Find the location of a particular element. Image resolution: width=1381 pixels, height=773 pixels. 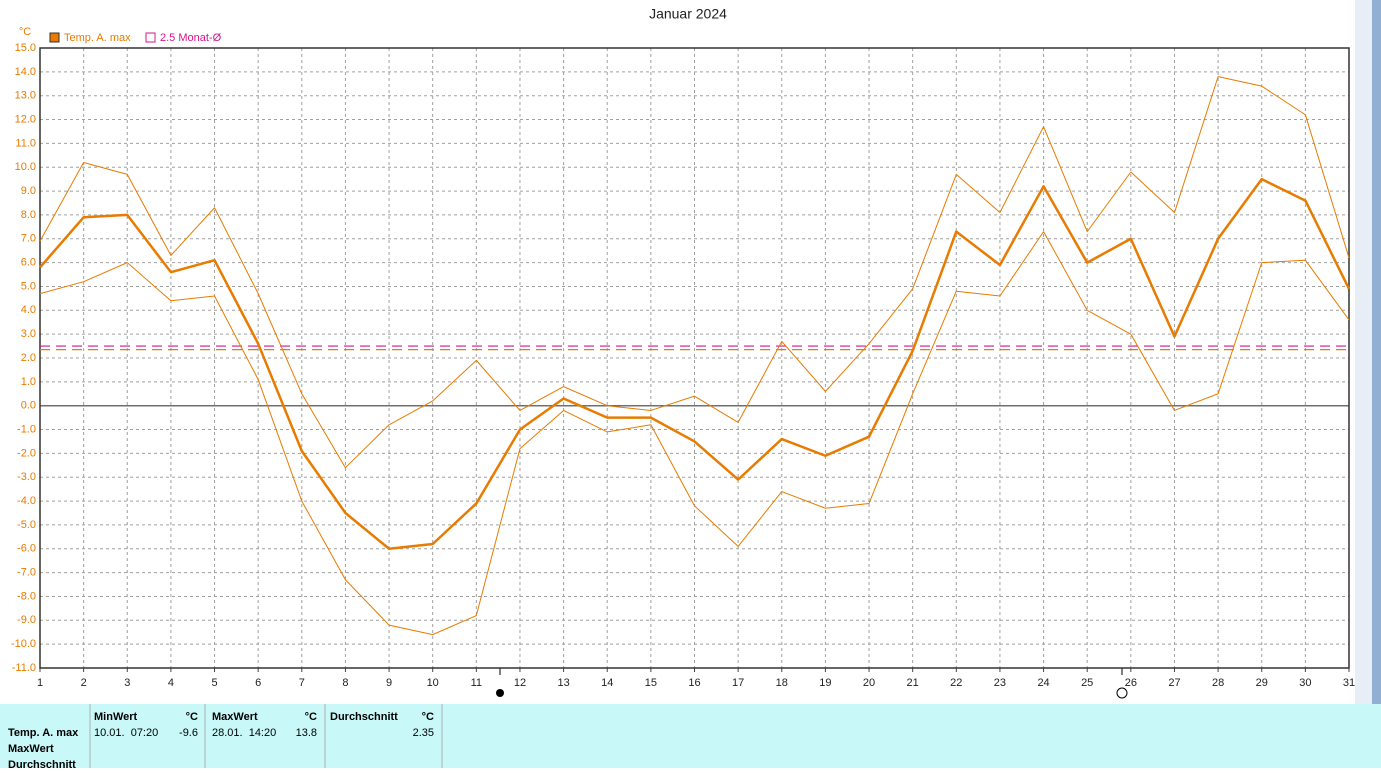

chart-title: Januar 2024 is located at coordinates (688, 14).